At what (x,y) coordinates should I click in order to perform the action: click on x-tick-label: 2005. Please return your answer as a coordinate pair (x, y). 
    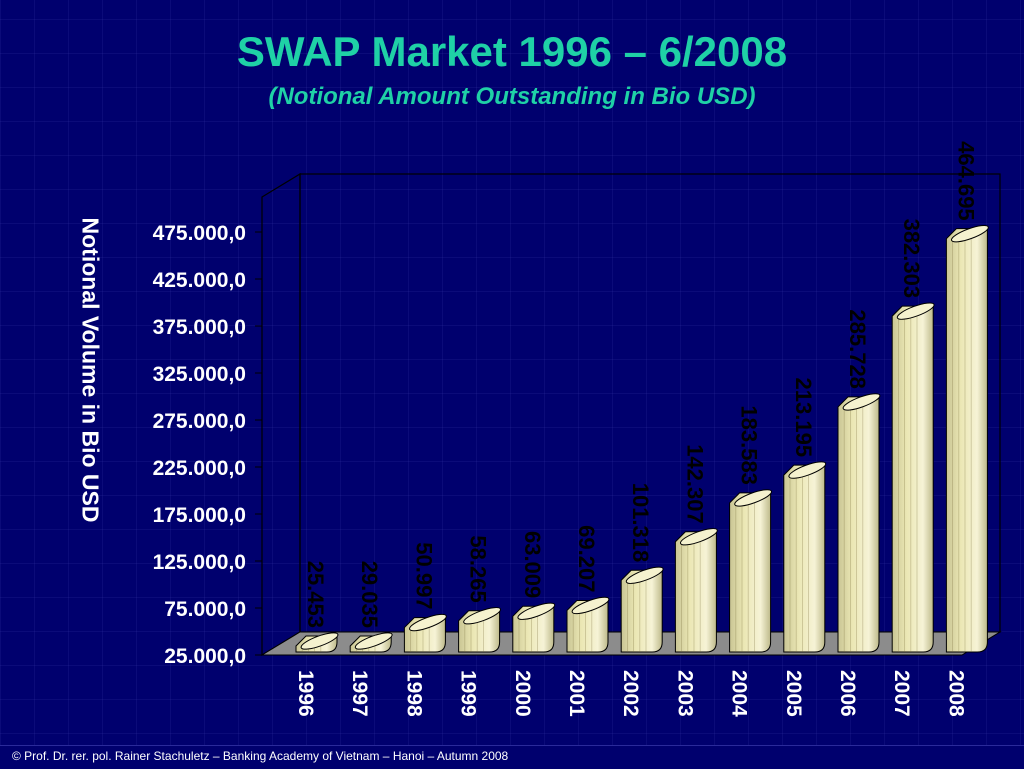
    Looking at the image, I should click on (793, 693).